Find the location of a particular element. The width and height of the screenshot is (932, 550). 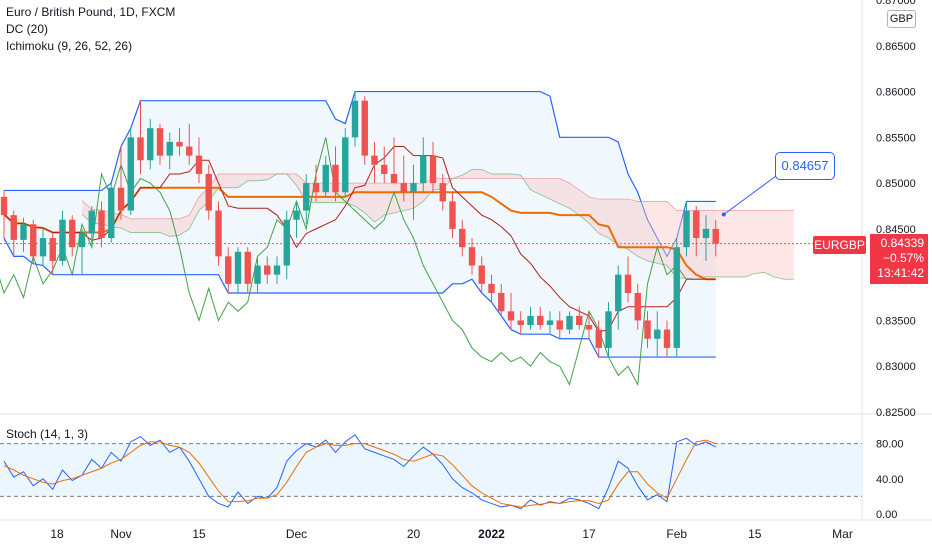

y-tick-label: 0.87000 is located at coordinates (896, 3).